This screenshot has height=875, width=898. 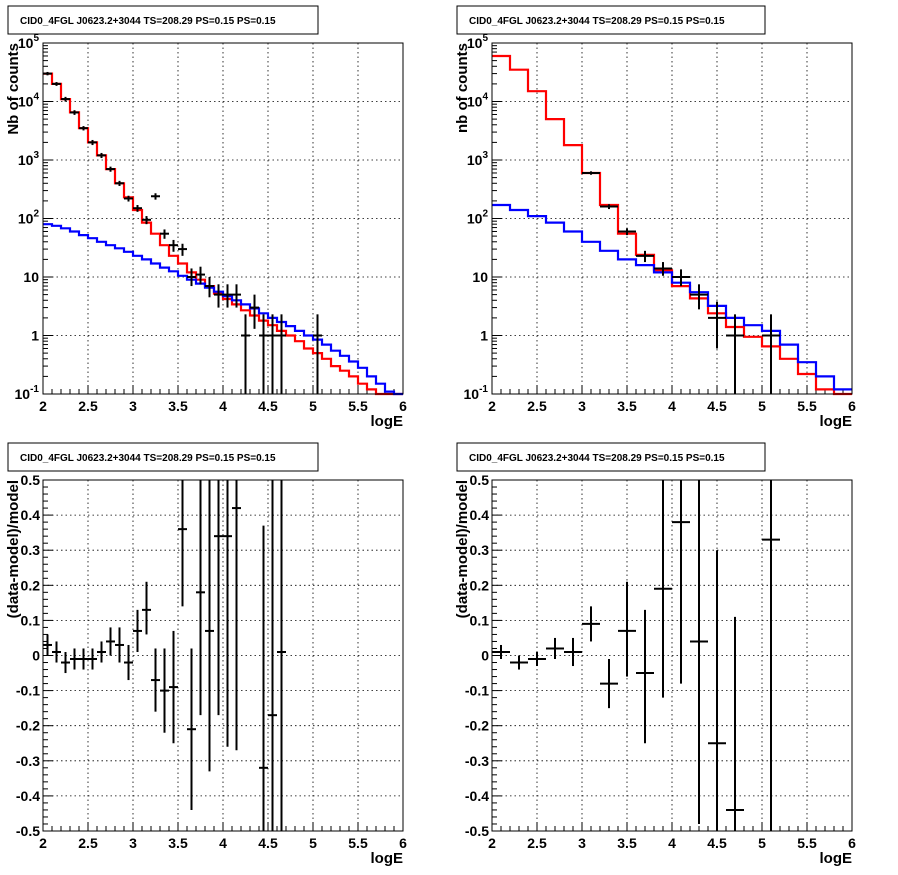 I want to click on y-tick-exponent: 3, so click(x=36, y=155).